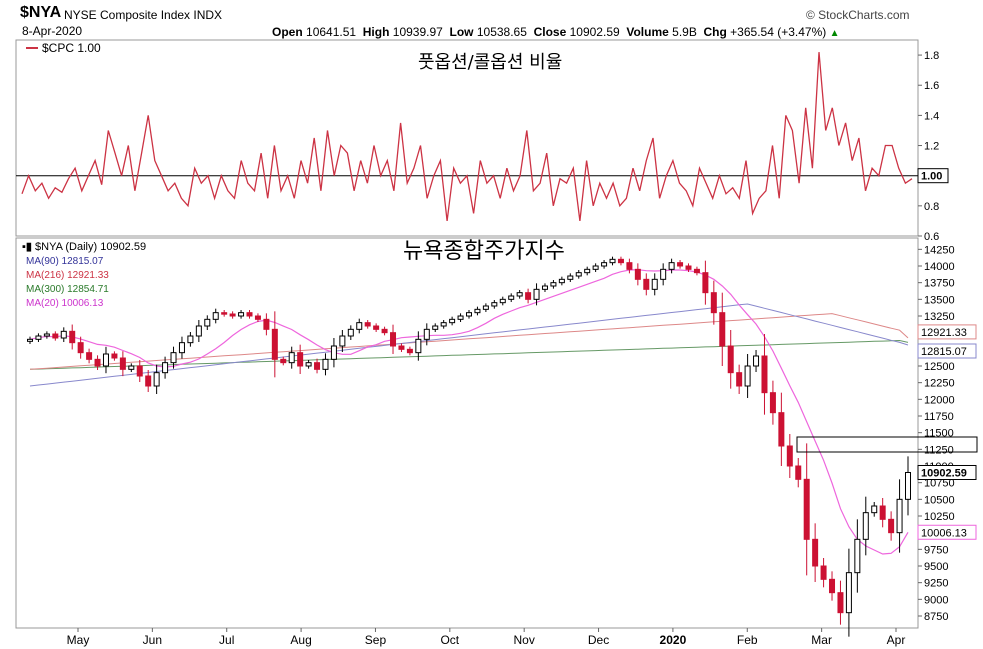 The image size is (983, 649). I want to click on open-value: 10641.51, so click(331, 32).